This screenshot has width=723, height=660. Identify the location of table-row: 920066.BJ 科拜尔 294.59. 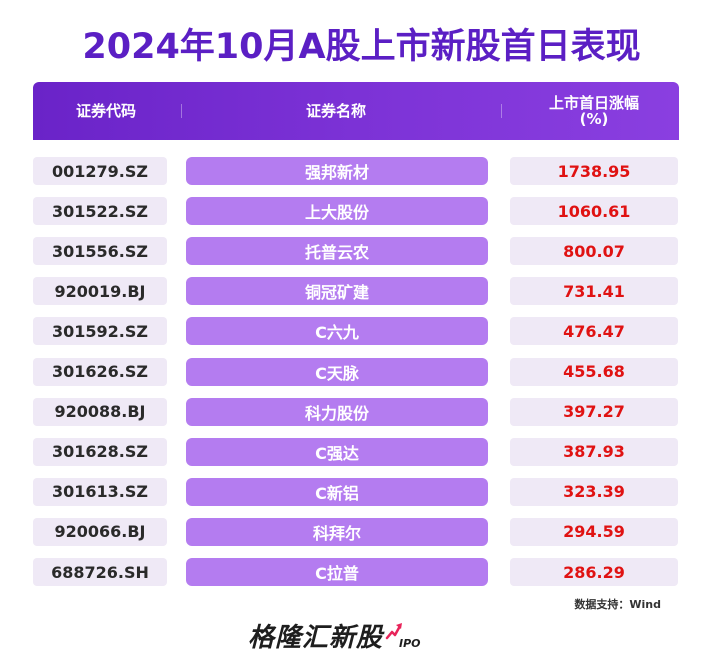
(361, 531).